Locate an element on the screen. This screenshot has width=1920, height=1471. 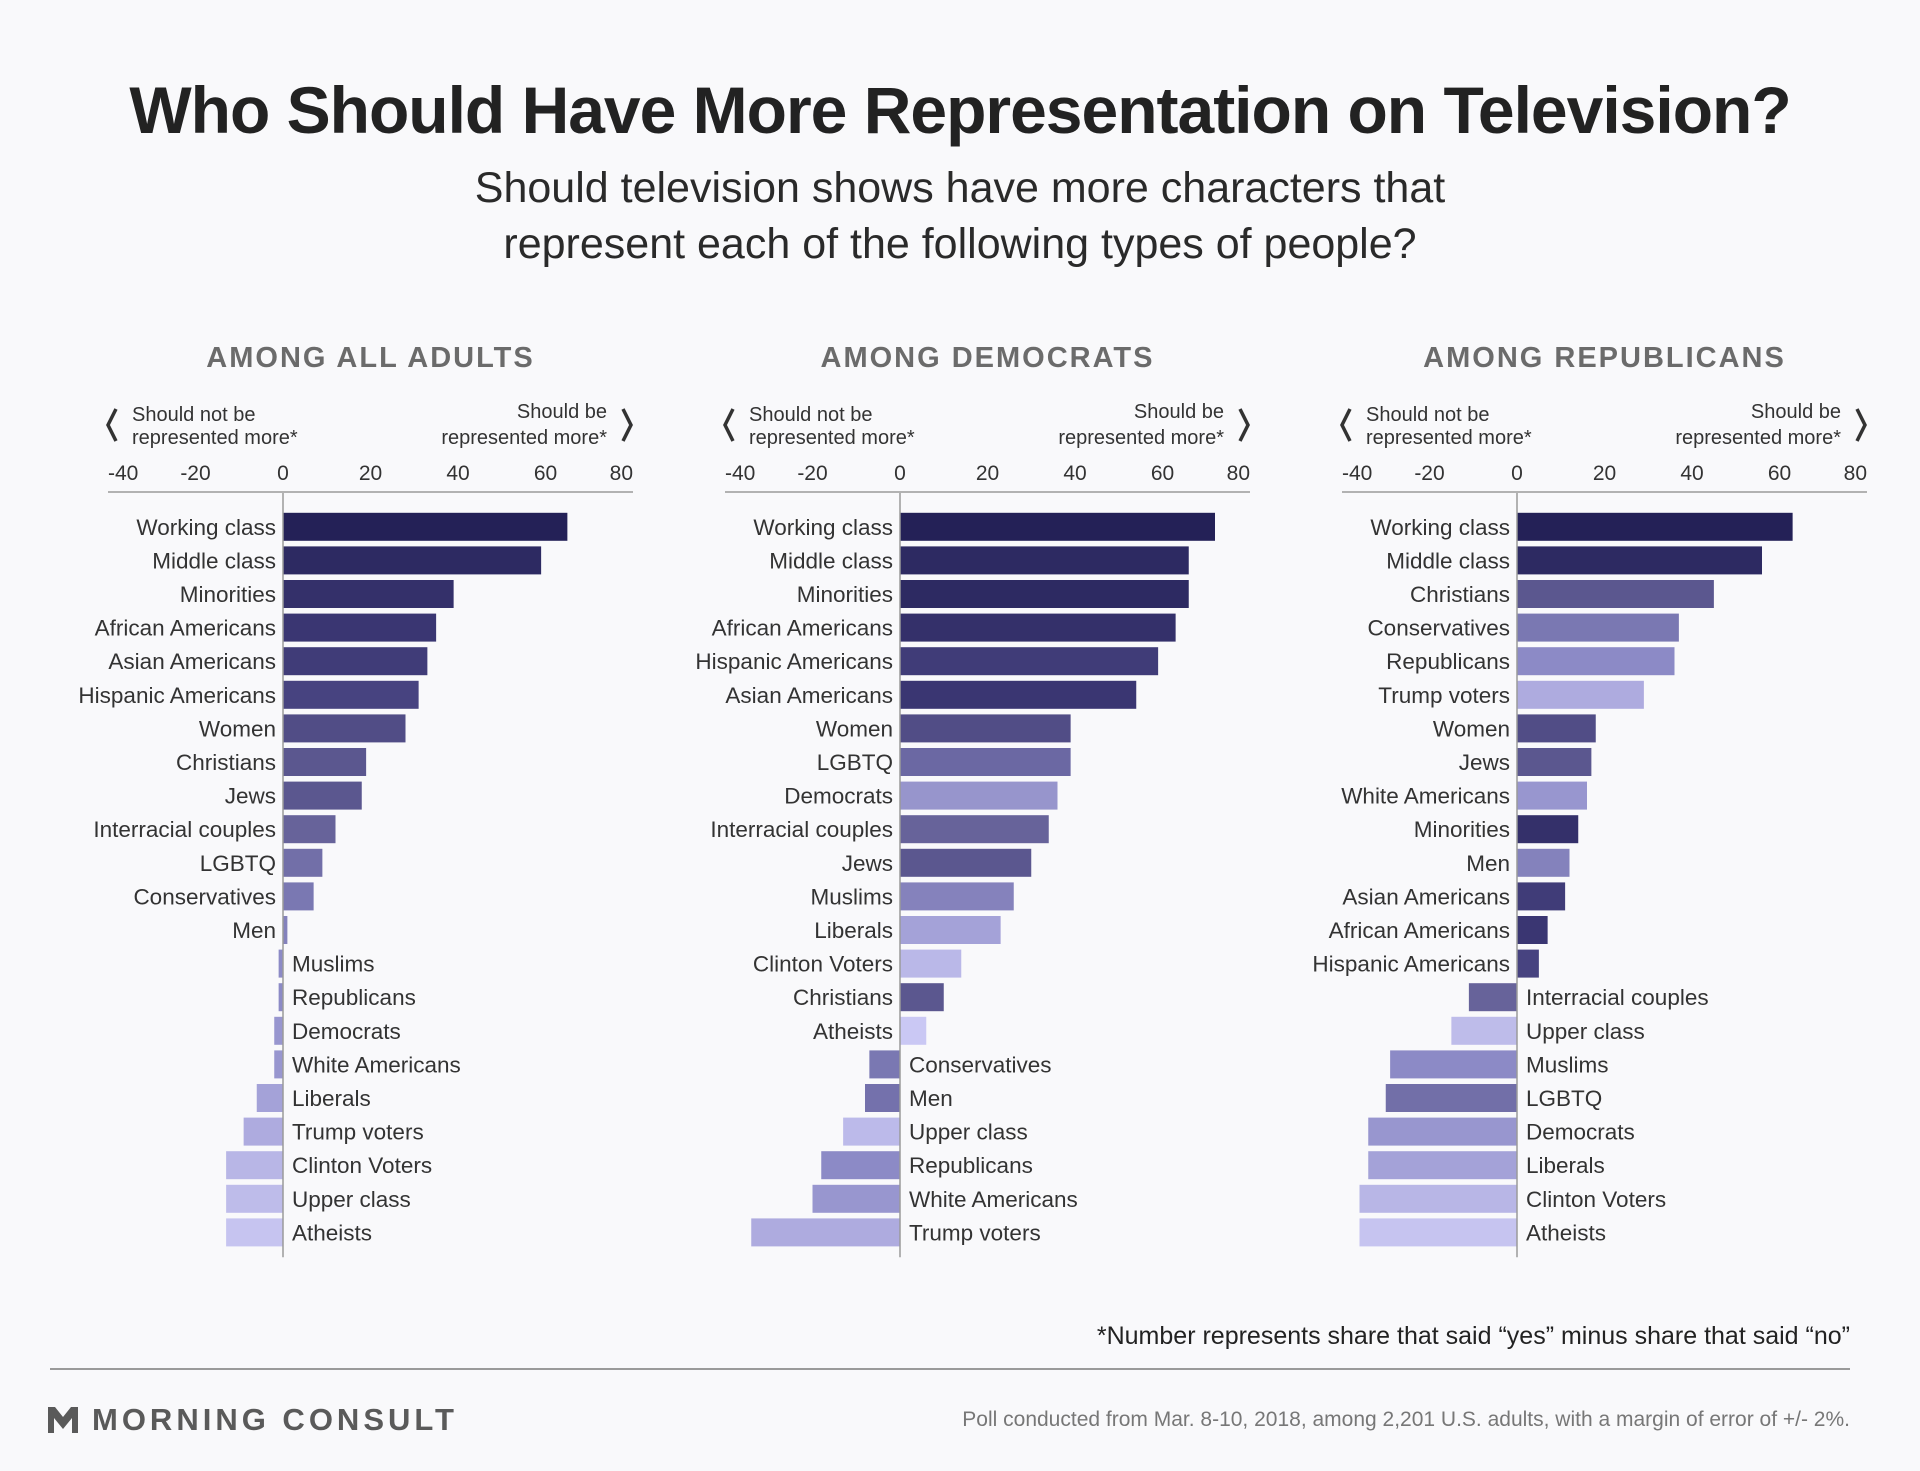
panel-2-category-label: Muslims is located at coordinates (852, 896).